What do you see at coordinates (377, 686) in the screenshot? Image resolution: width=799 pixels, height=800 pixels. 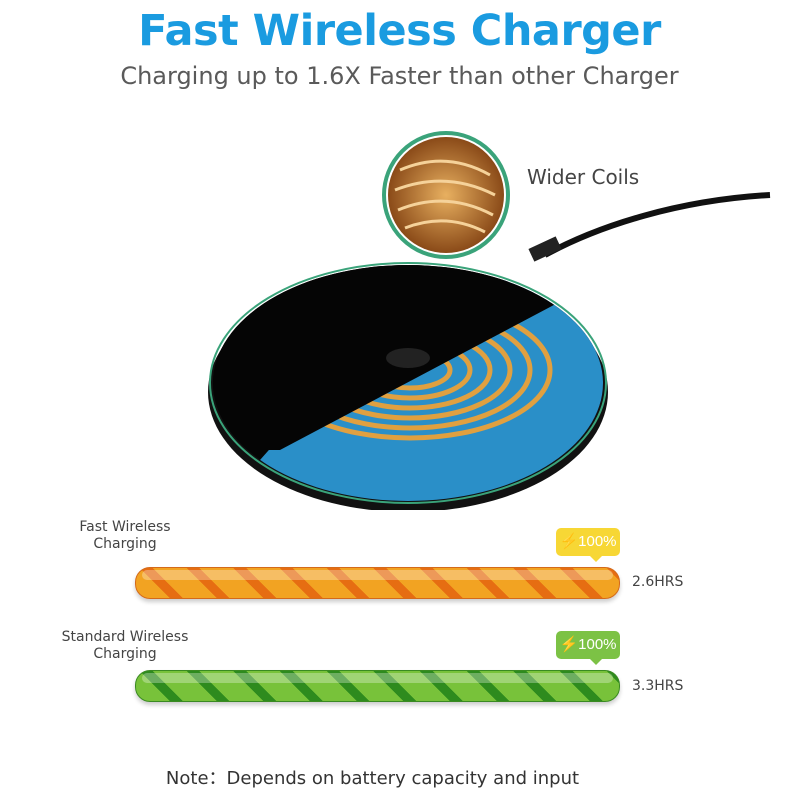 I see `standard-charging-bar` at bounding box center [377, 686].